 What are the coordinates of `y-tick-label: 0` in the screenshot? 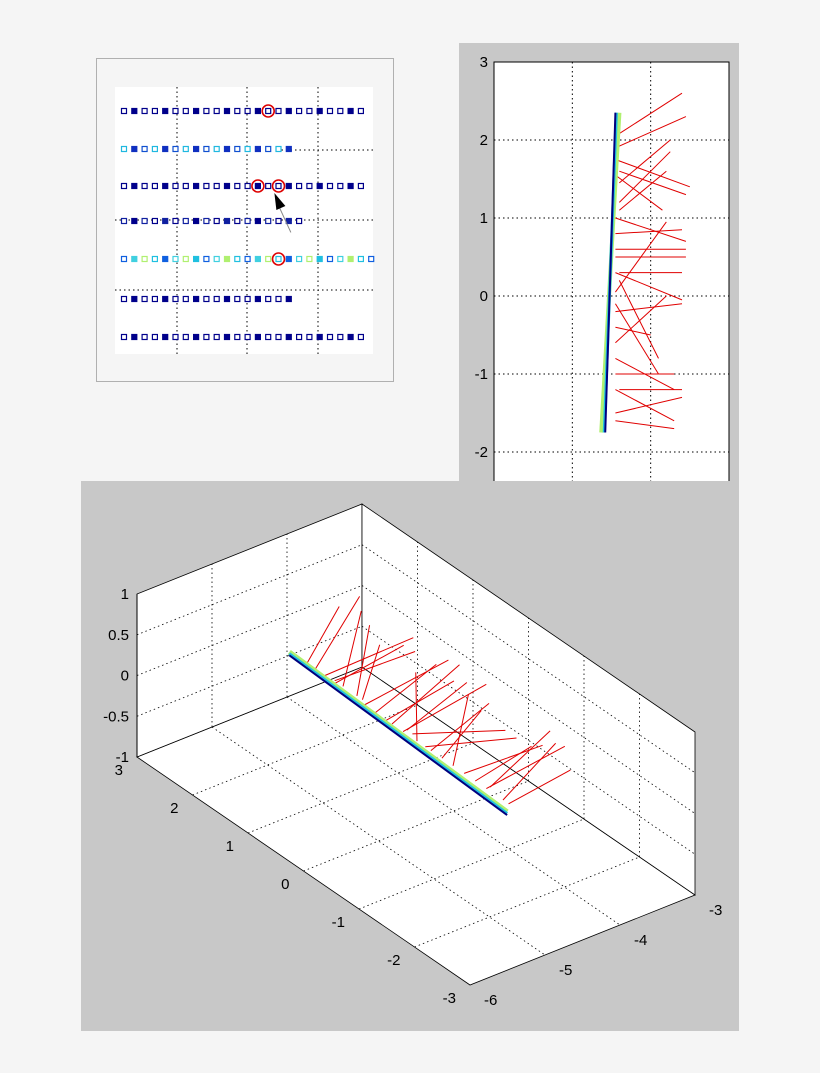 It's located at (484, 296).